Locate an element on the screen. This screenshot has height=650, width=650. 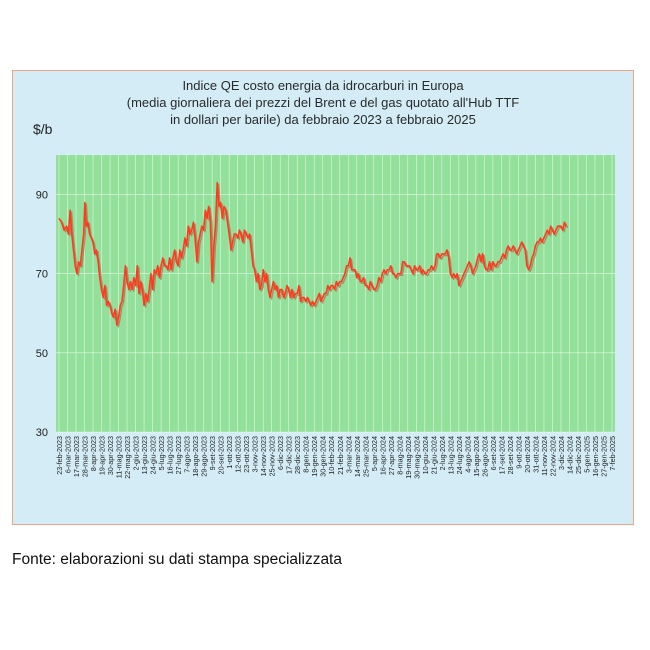
x-tick-label: 1-ott-2023 is located at coordinates (229, 452).